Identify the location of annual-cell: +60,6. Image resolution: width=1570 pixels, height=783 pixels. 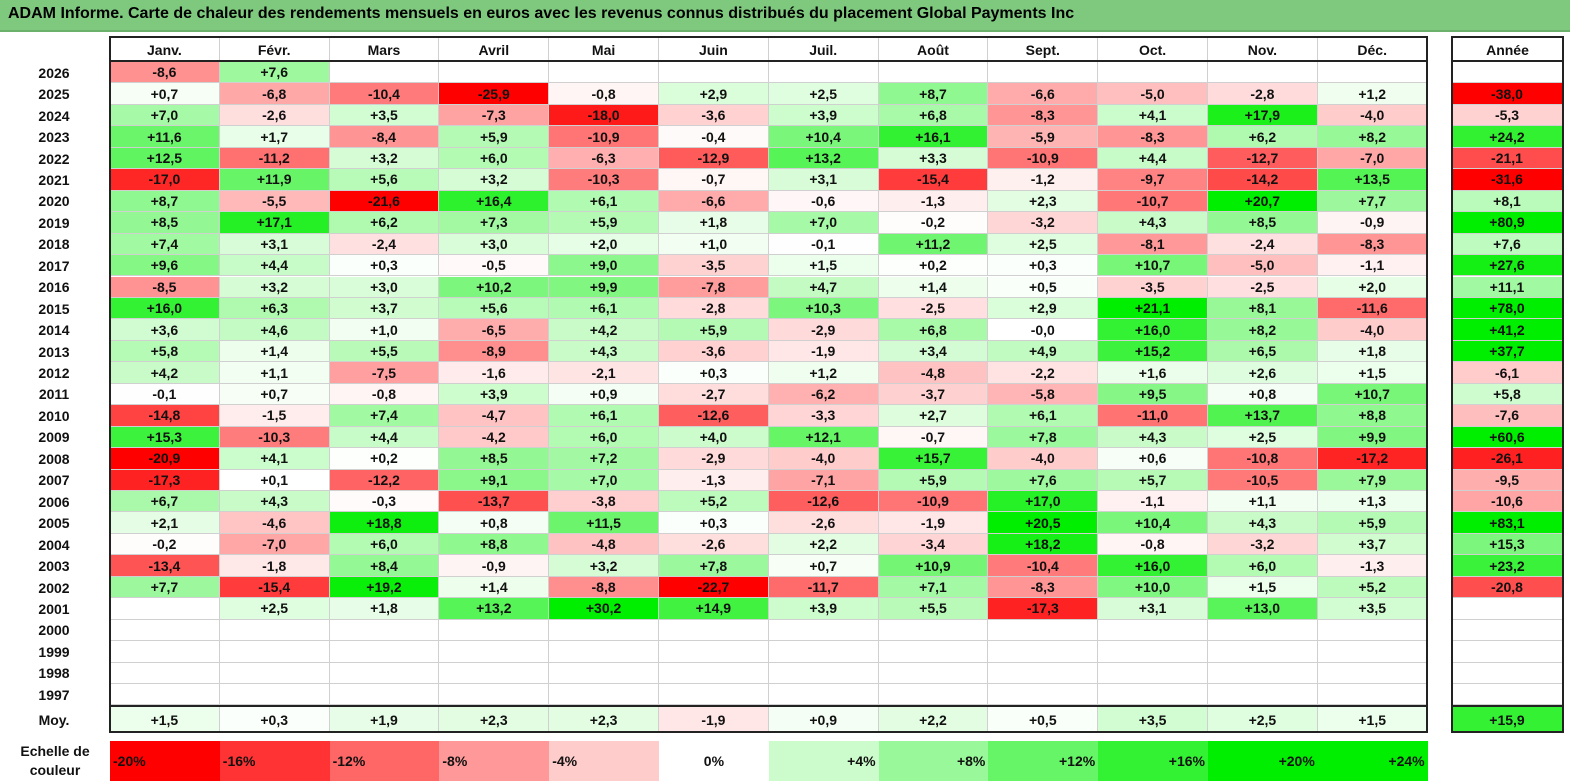
(1507, 437).